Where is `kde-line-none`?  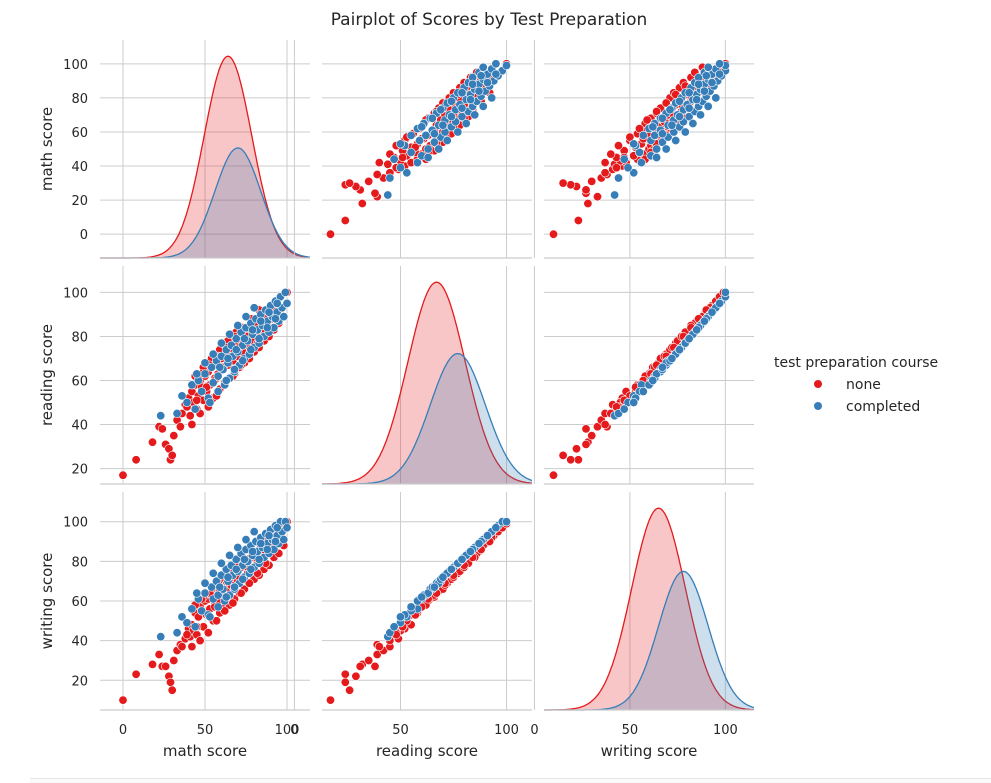 kde-line-none is located at coordinates (649, 609).